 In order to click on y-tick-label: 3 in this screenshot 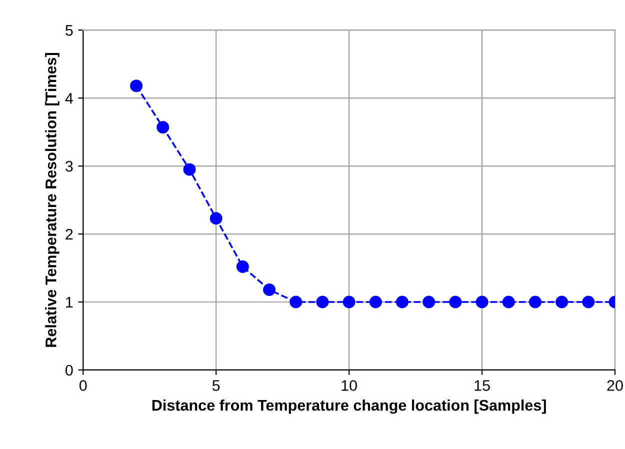, I will do `click(69, 166)`.